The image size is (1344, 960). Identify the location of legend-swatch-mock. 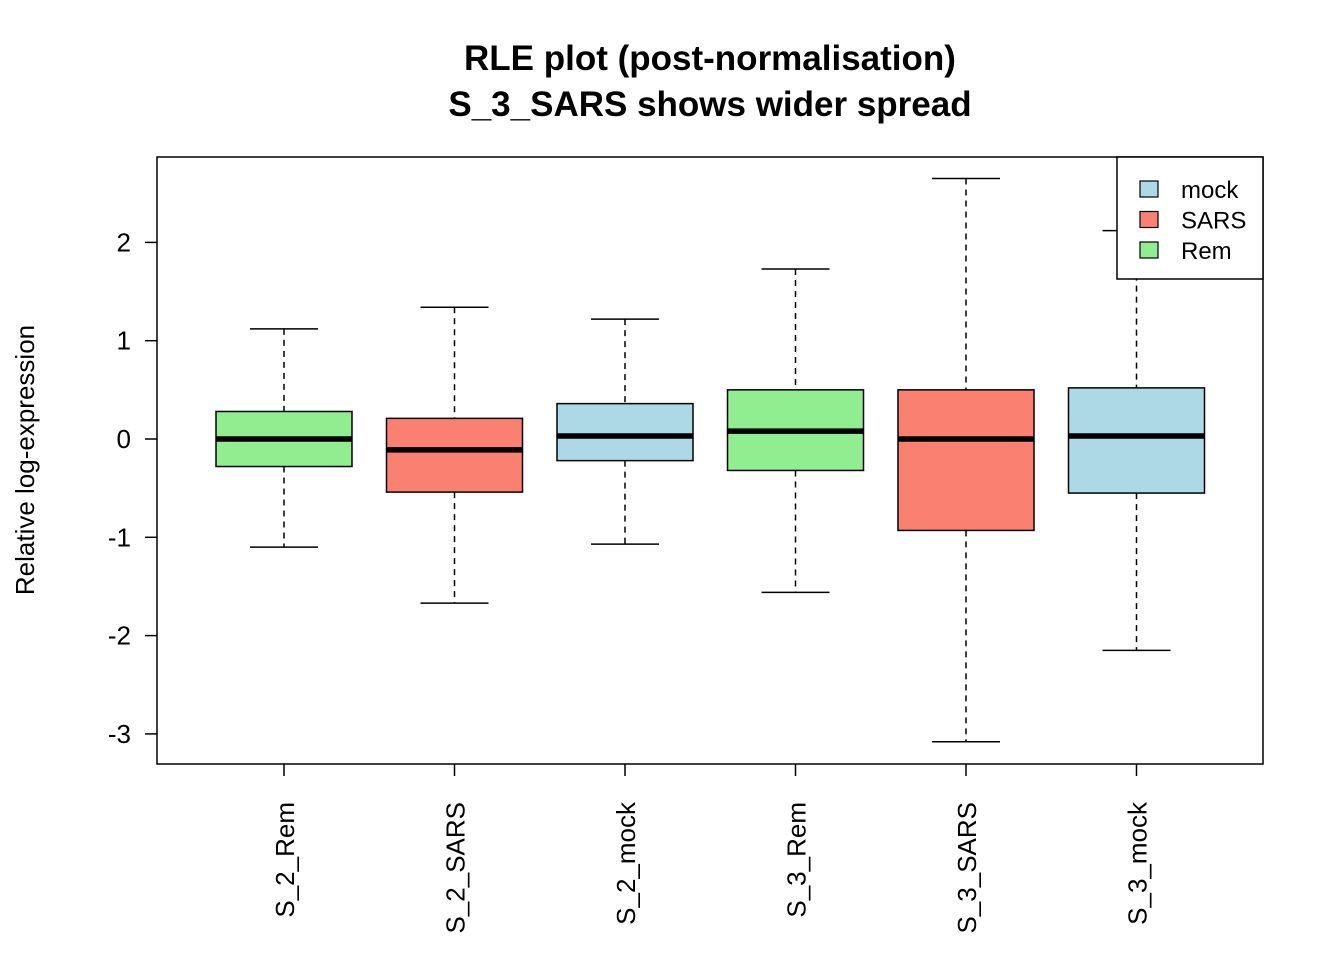
(1149, 189).